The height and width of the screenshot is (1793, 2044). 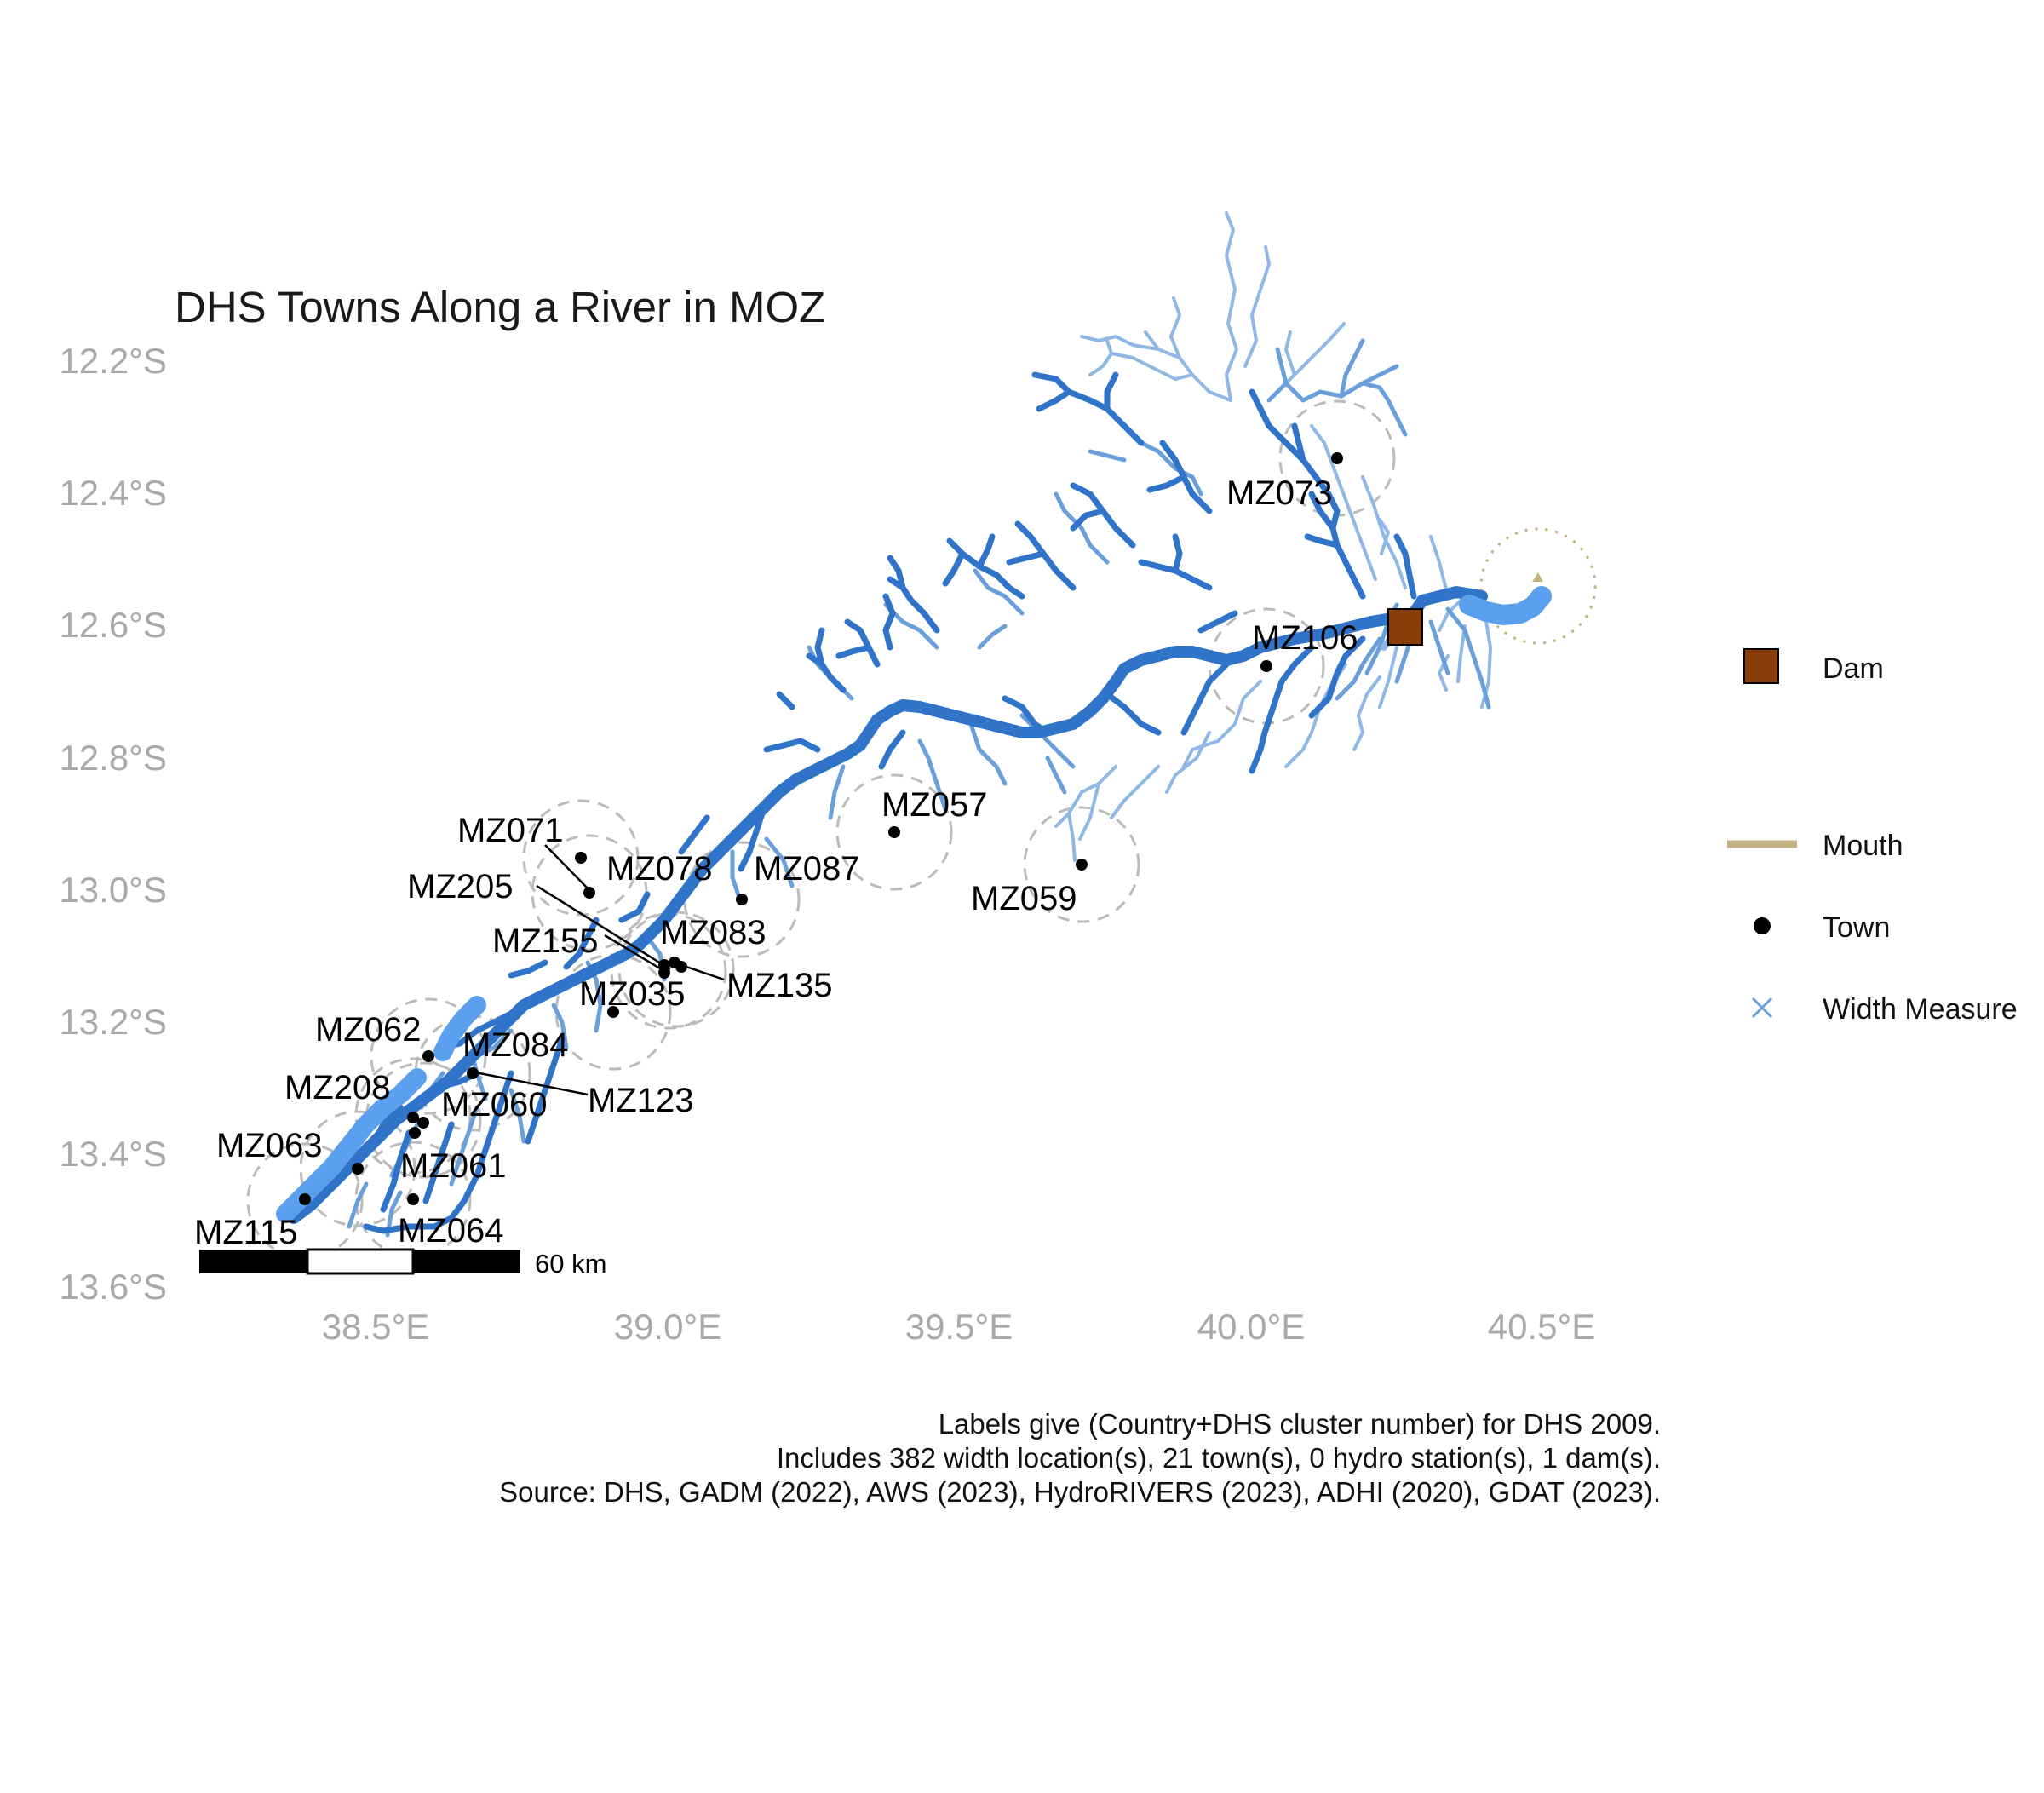 I want to click on x-tick-label: 39.5°E, so click(x=959, y=1327).